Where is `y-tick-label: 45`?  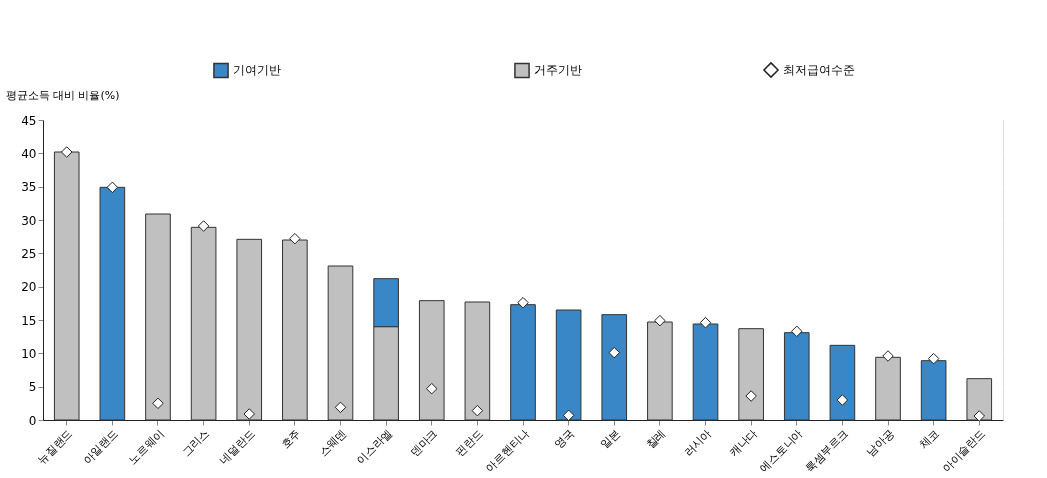
y-tick-label: 45 is located at coordinates (29, 120).